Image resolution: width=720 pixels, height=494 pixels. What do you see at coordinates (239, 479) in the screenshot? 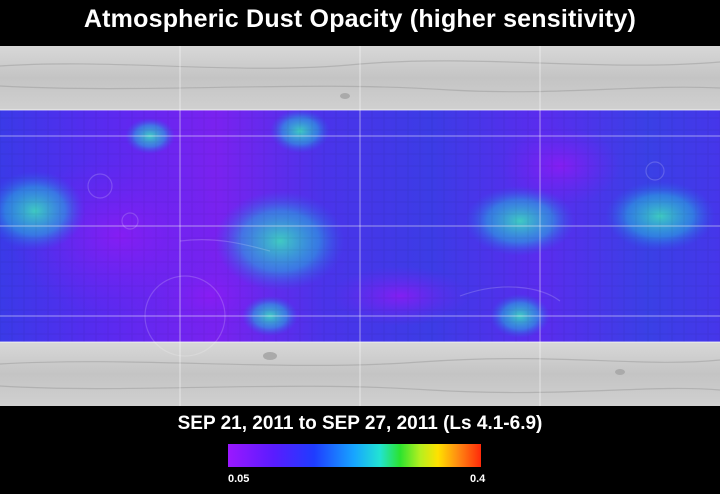
I see `colorbar-min-label: 0.05` at bounding box center [239, 479].